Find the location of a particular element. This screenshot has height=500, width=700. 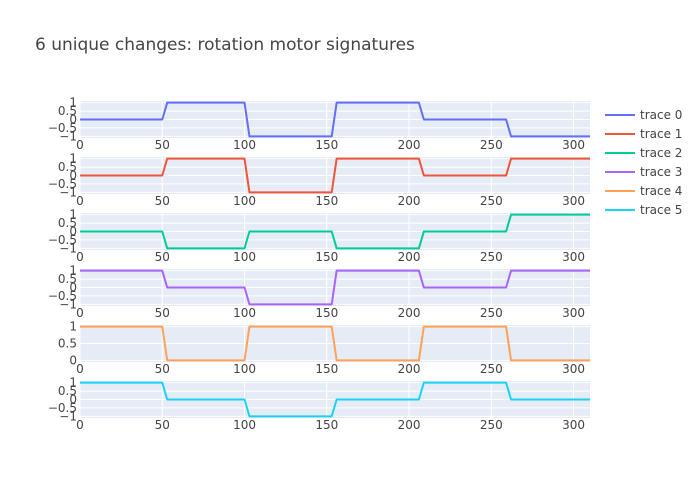

legend-label: trace 0 is located at coordinates (661, 115).